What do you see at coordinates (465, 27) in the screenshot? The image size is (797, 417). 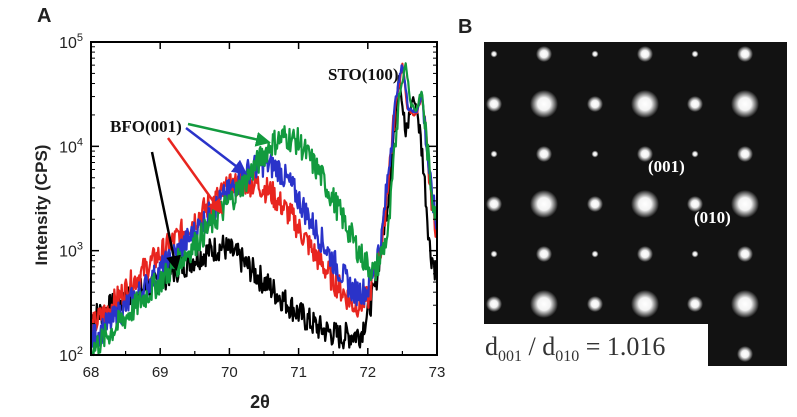 I see `panel-b-label: B` at bounding box center [465, 27].